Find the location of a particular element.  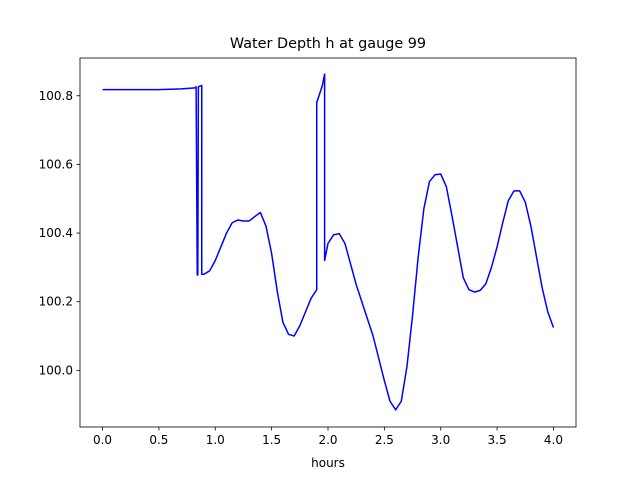

y-tick-label: 100.8 is located at coordinates (56, 96).